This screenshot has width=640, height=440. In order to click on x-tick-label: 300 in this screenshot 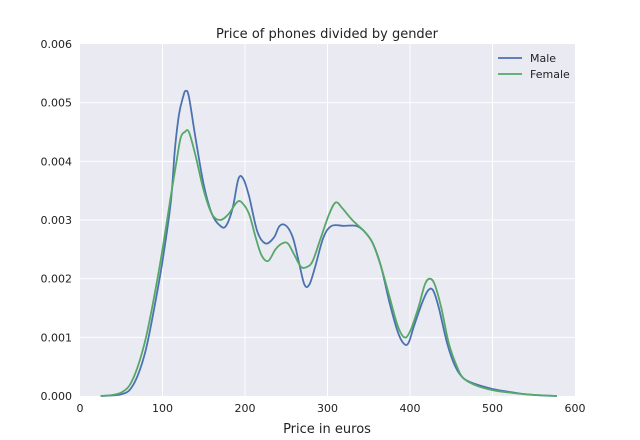, I will do `click(327, 408)`.